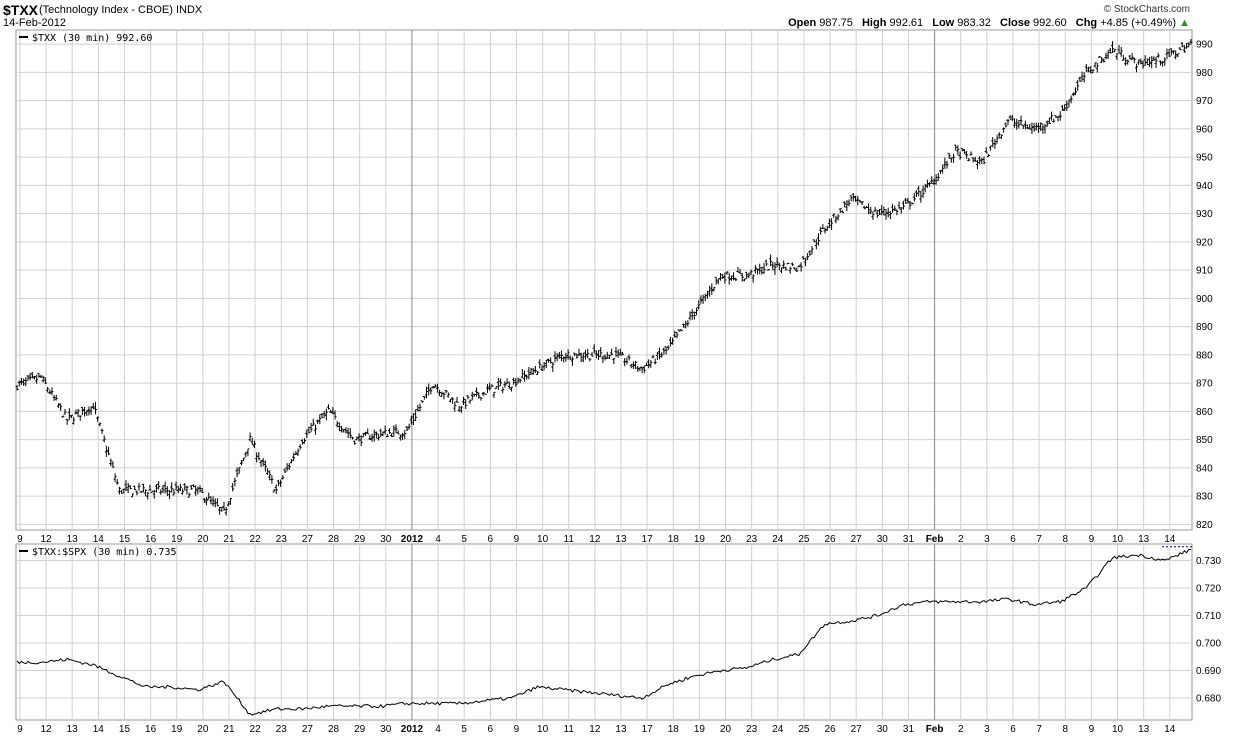 This screenshot has height=737, width=1240. Describe the element at coordinates (569, 539) in the screenshot. I see `x-tick-label: 11` at that location.